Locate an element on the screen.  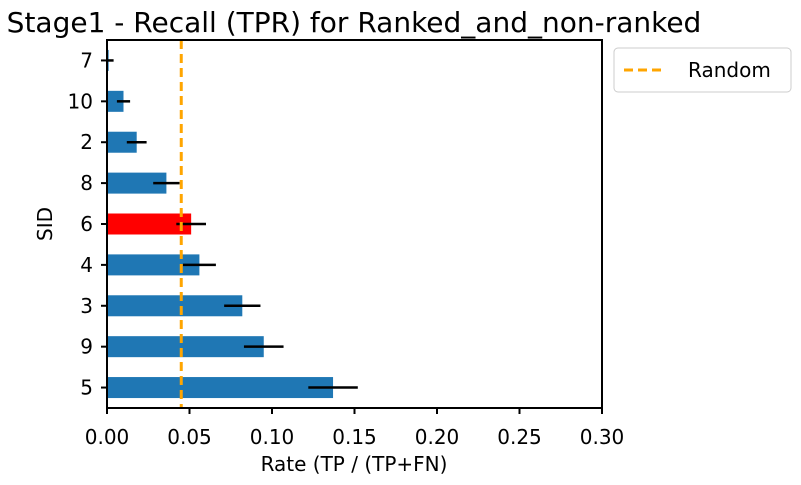
x-tick-label: 0.05 is located at coordinates (189, 437).